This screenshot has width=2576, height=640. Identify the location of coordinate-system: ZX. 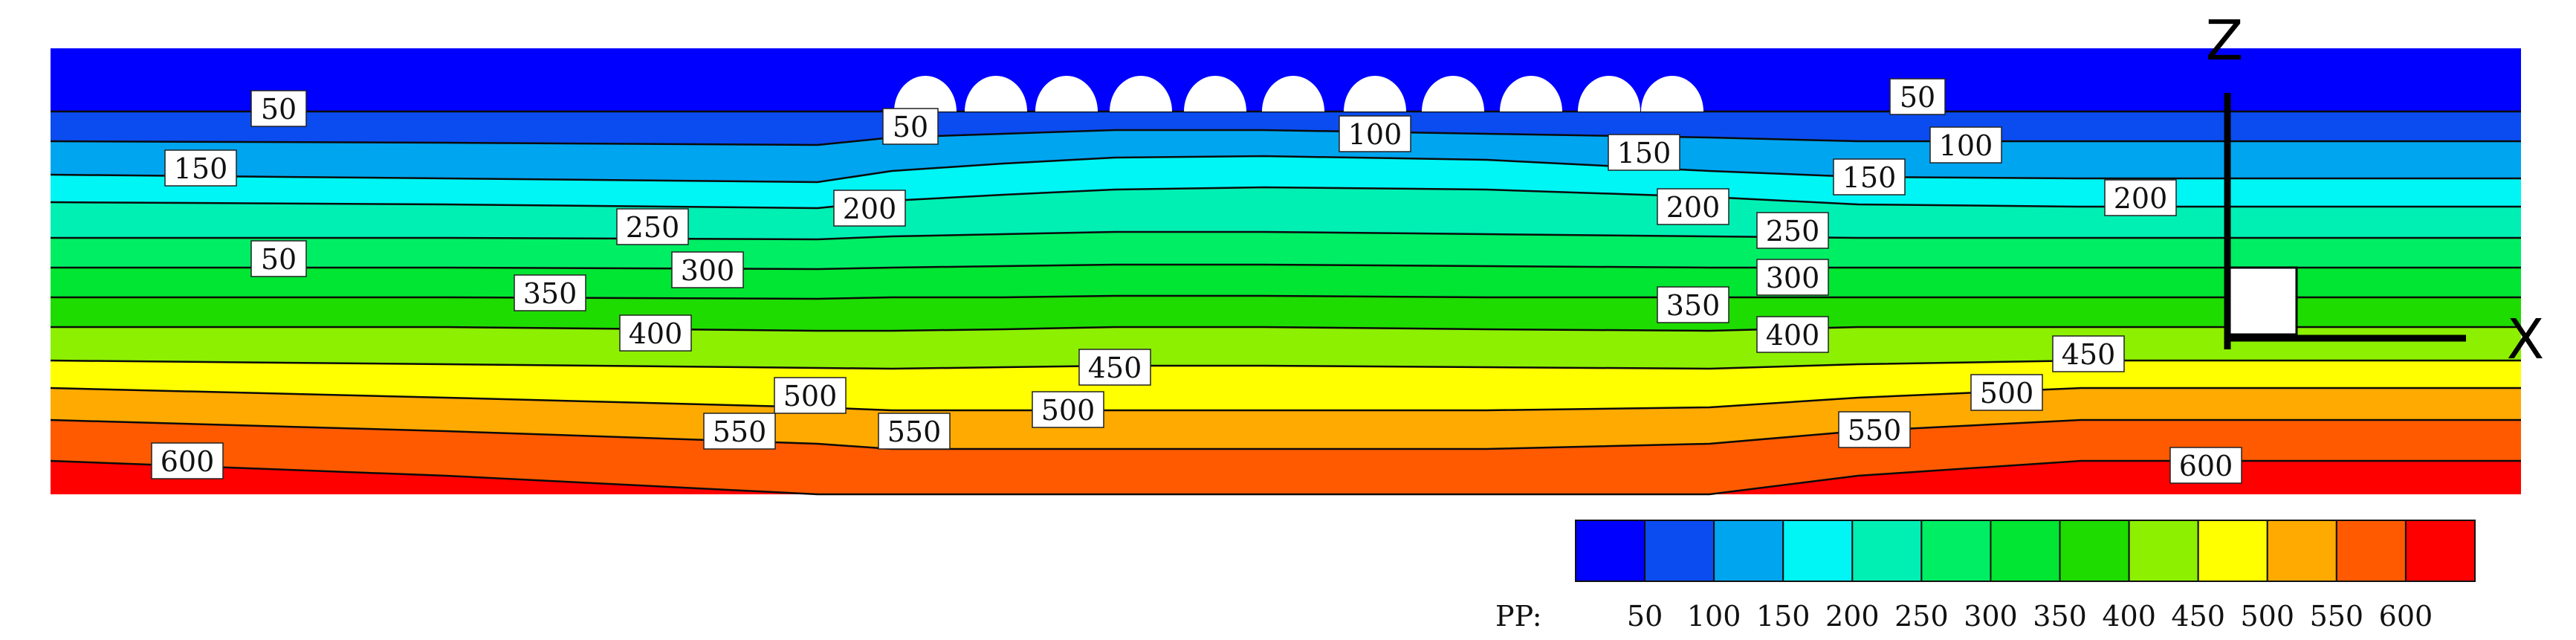
(2375, 190).